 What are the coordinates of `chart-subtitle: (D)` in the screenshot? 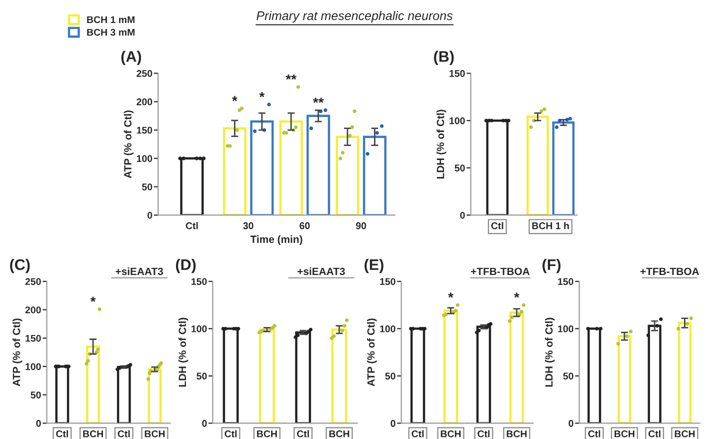 It's located at (186, 266).